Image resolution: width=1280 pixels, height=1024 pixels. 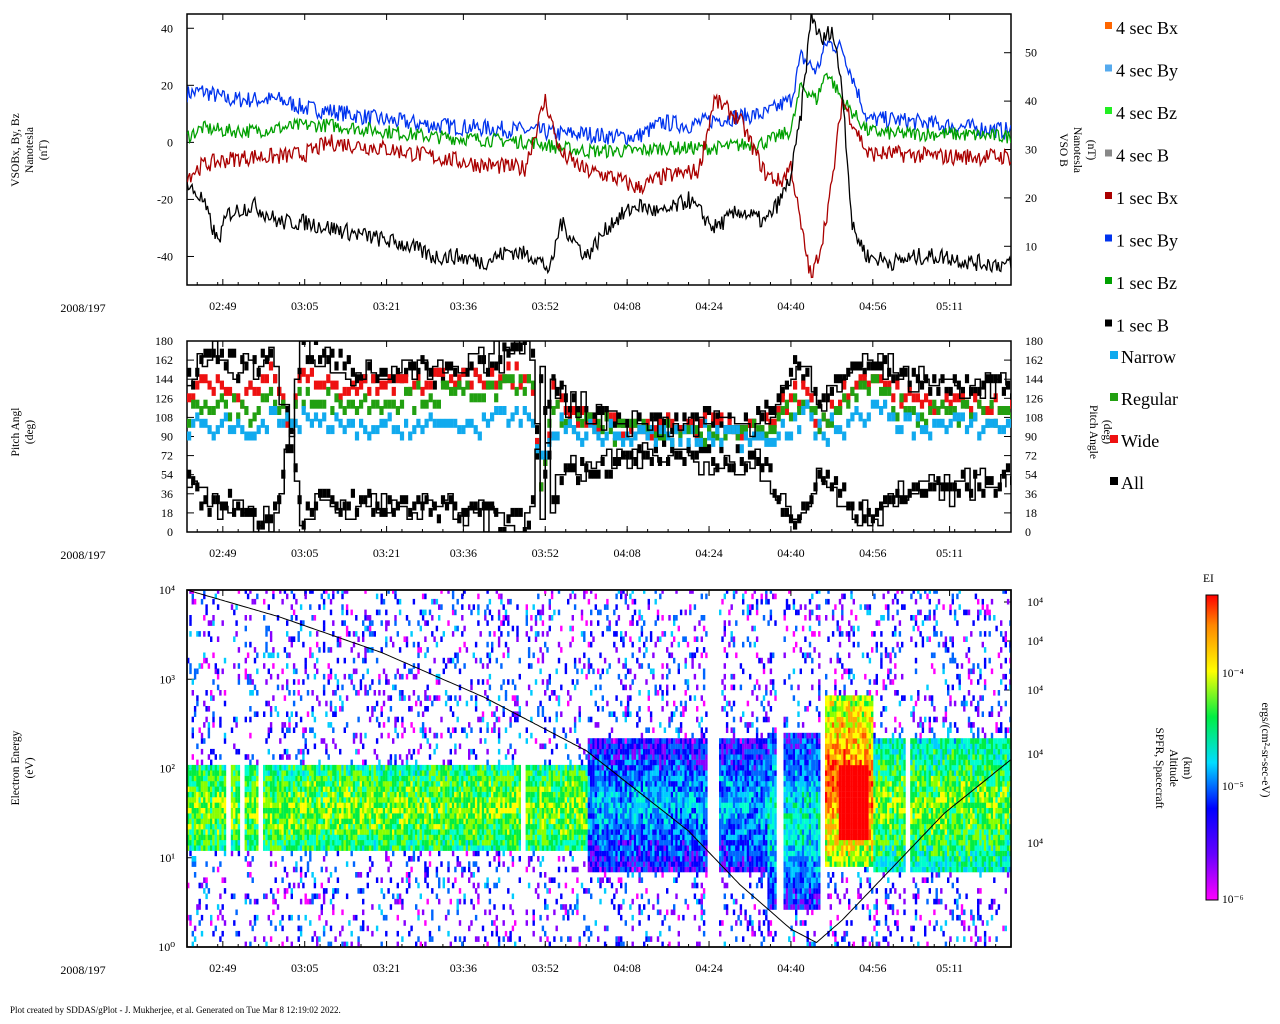 What do you see at coordinates (599, 92) in the screenshot?
I see `series-line-1-sec-by` at bounding box center [599, 92].